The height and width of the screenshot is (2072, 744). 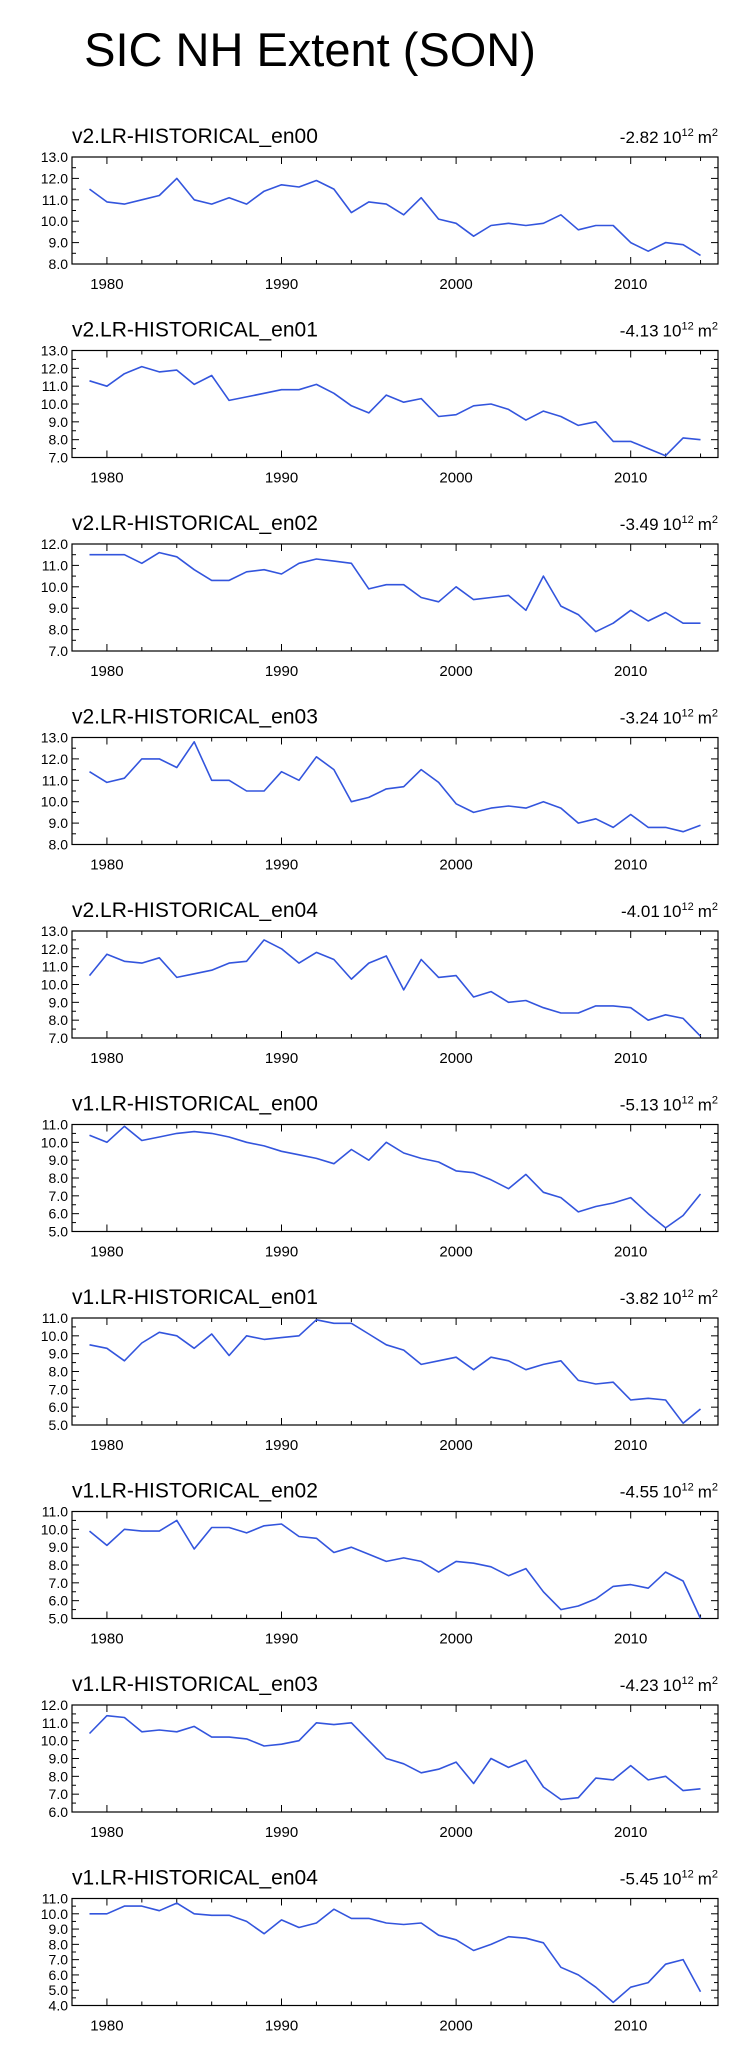 What do you see at coordinates (640, 911) in the screenshot?
I see `trend-value: -4.01` at bounding box center [640, 911].